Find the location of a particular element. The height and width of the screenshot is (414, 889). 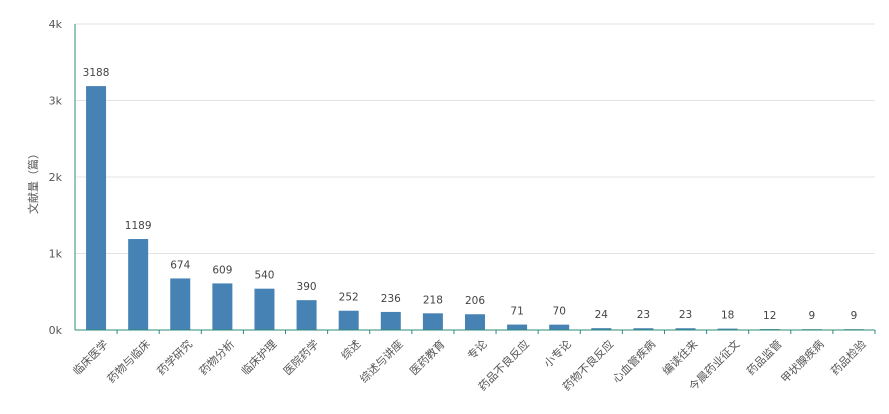

y-tick-label: 2k is located at coordinates (56, 177).